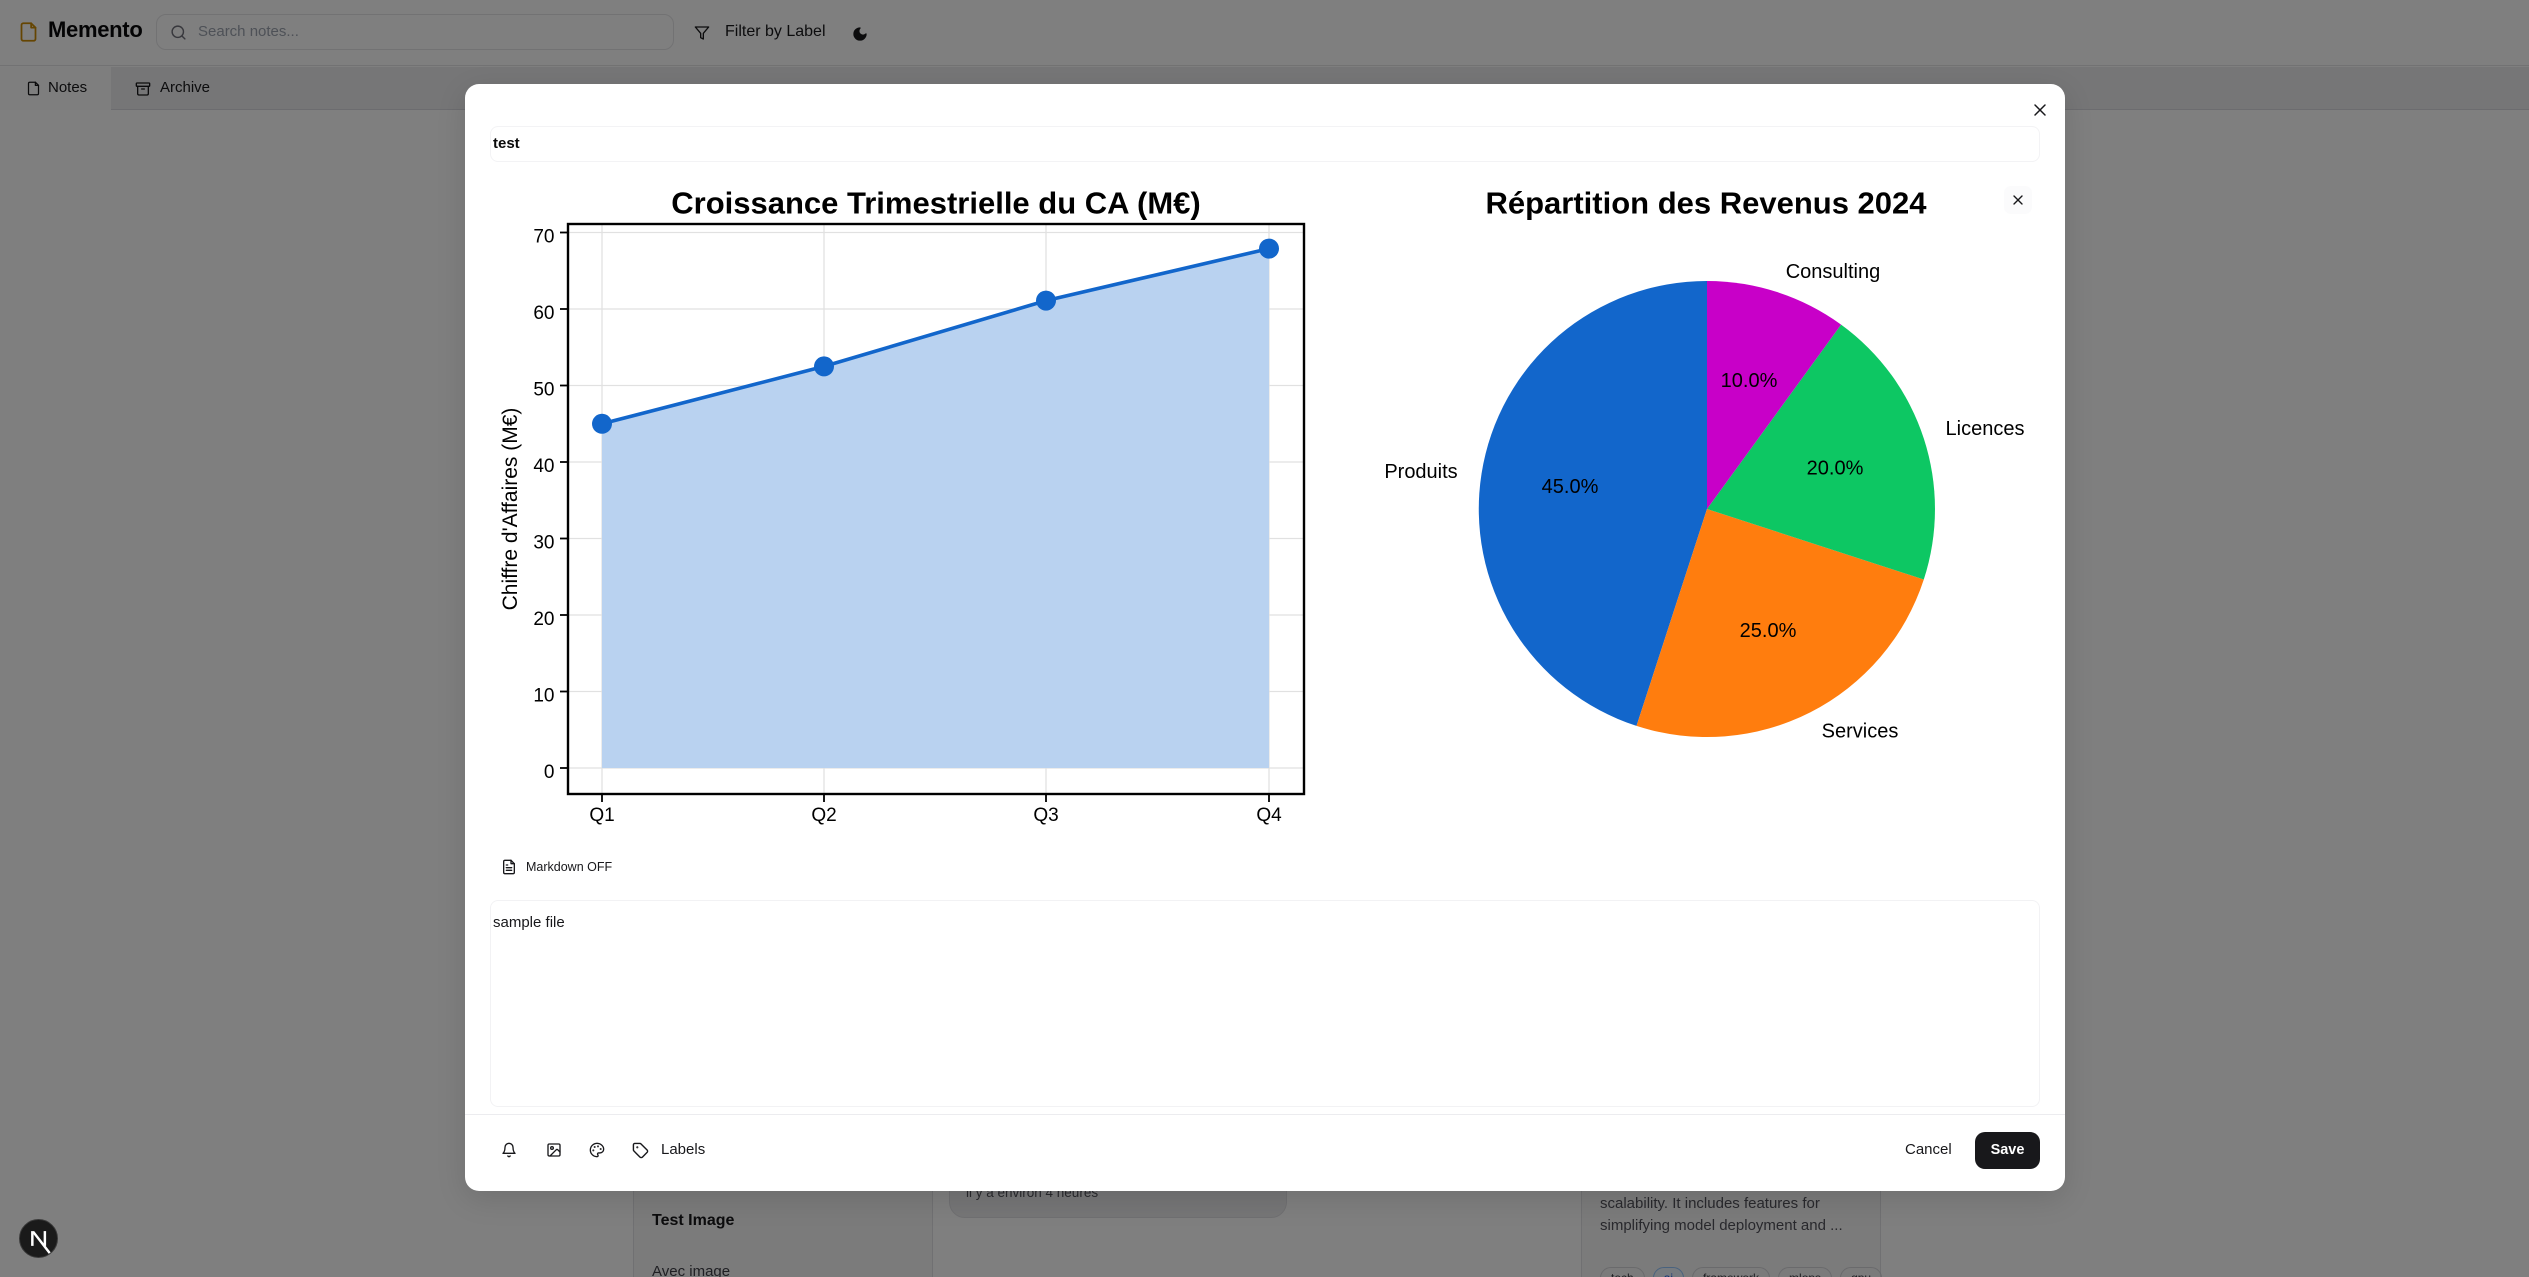 This screenshot has width=2529, height=1277. What do you see at coordinates (1860, 732) in the screenshot?
I see `svg-text: Services` at bounding box center [1860, 732].